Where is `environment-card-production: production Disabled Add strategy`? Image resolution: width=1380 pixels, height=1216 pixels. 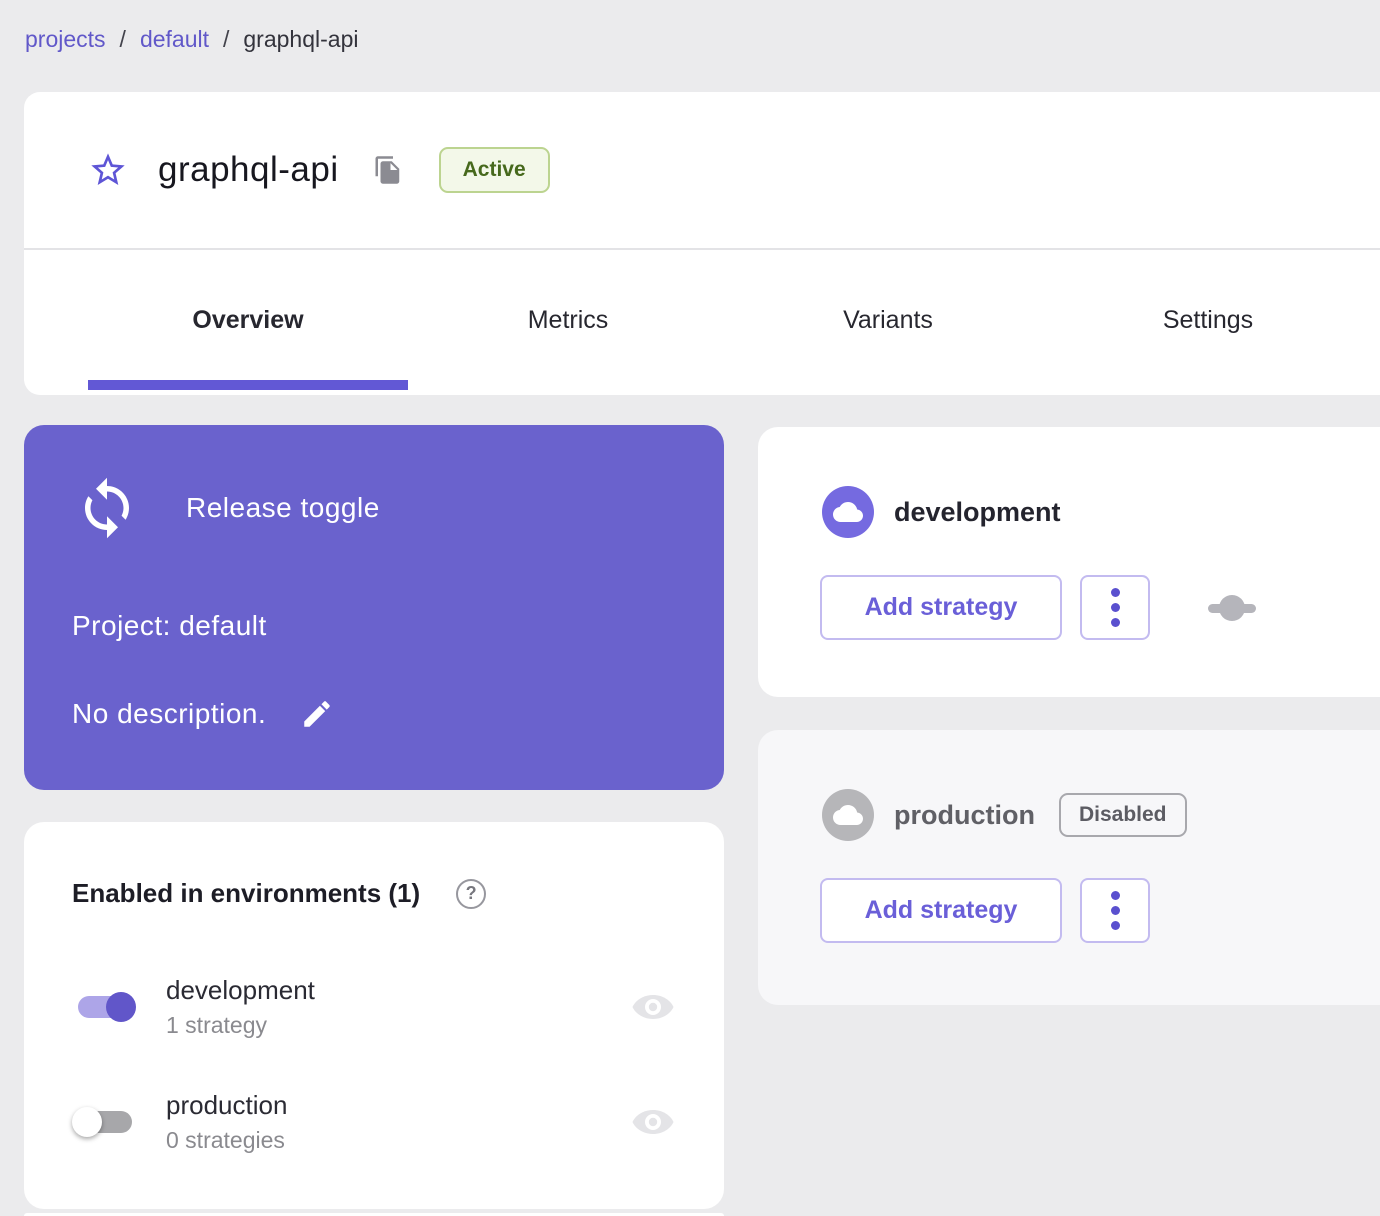 environment-card-production: production Disabled Add strategy is located at coordinates (1069, 867).